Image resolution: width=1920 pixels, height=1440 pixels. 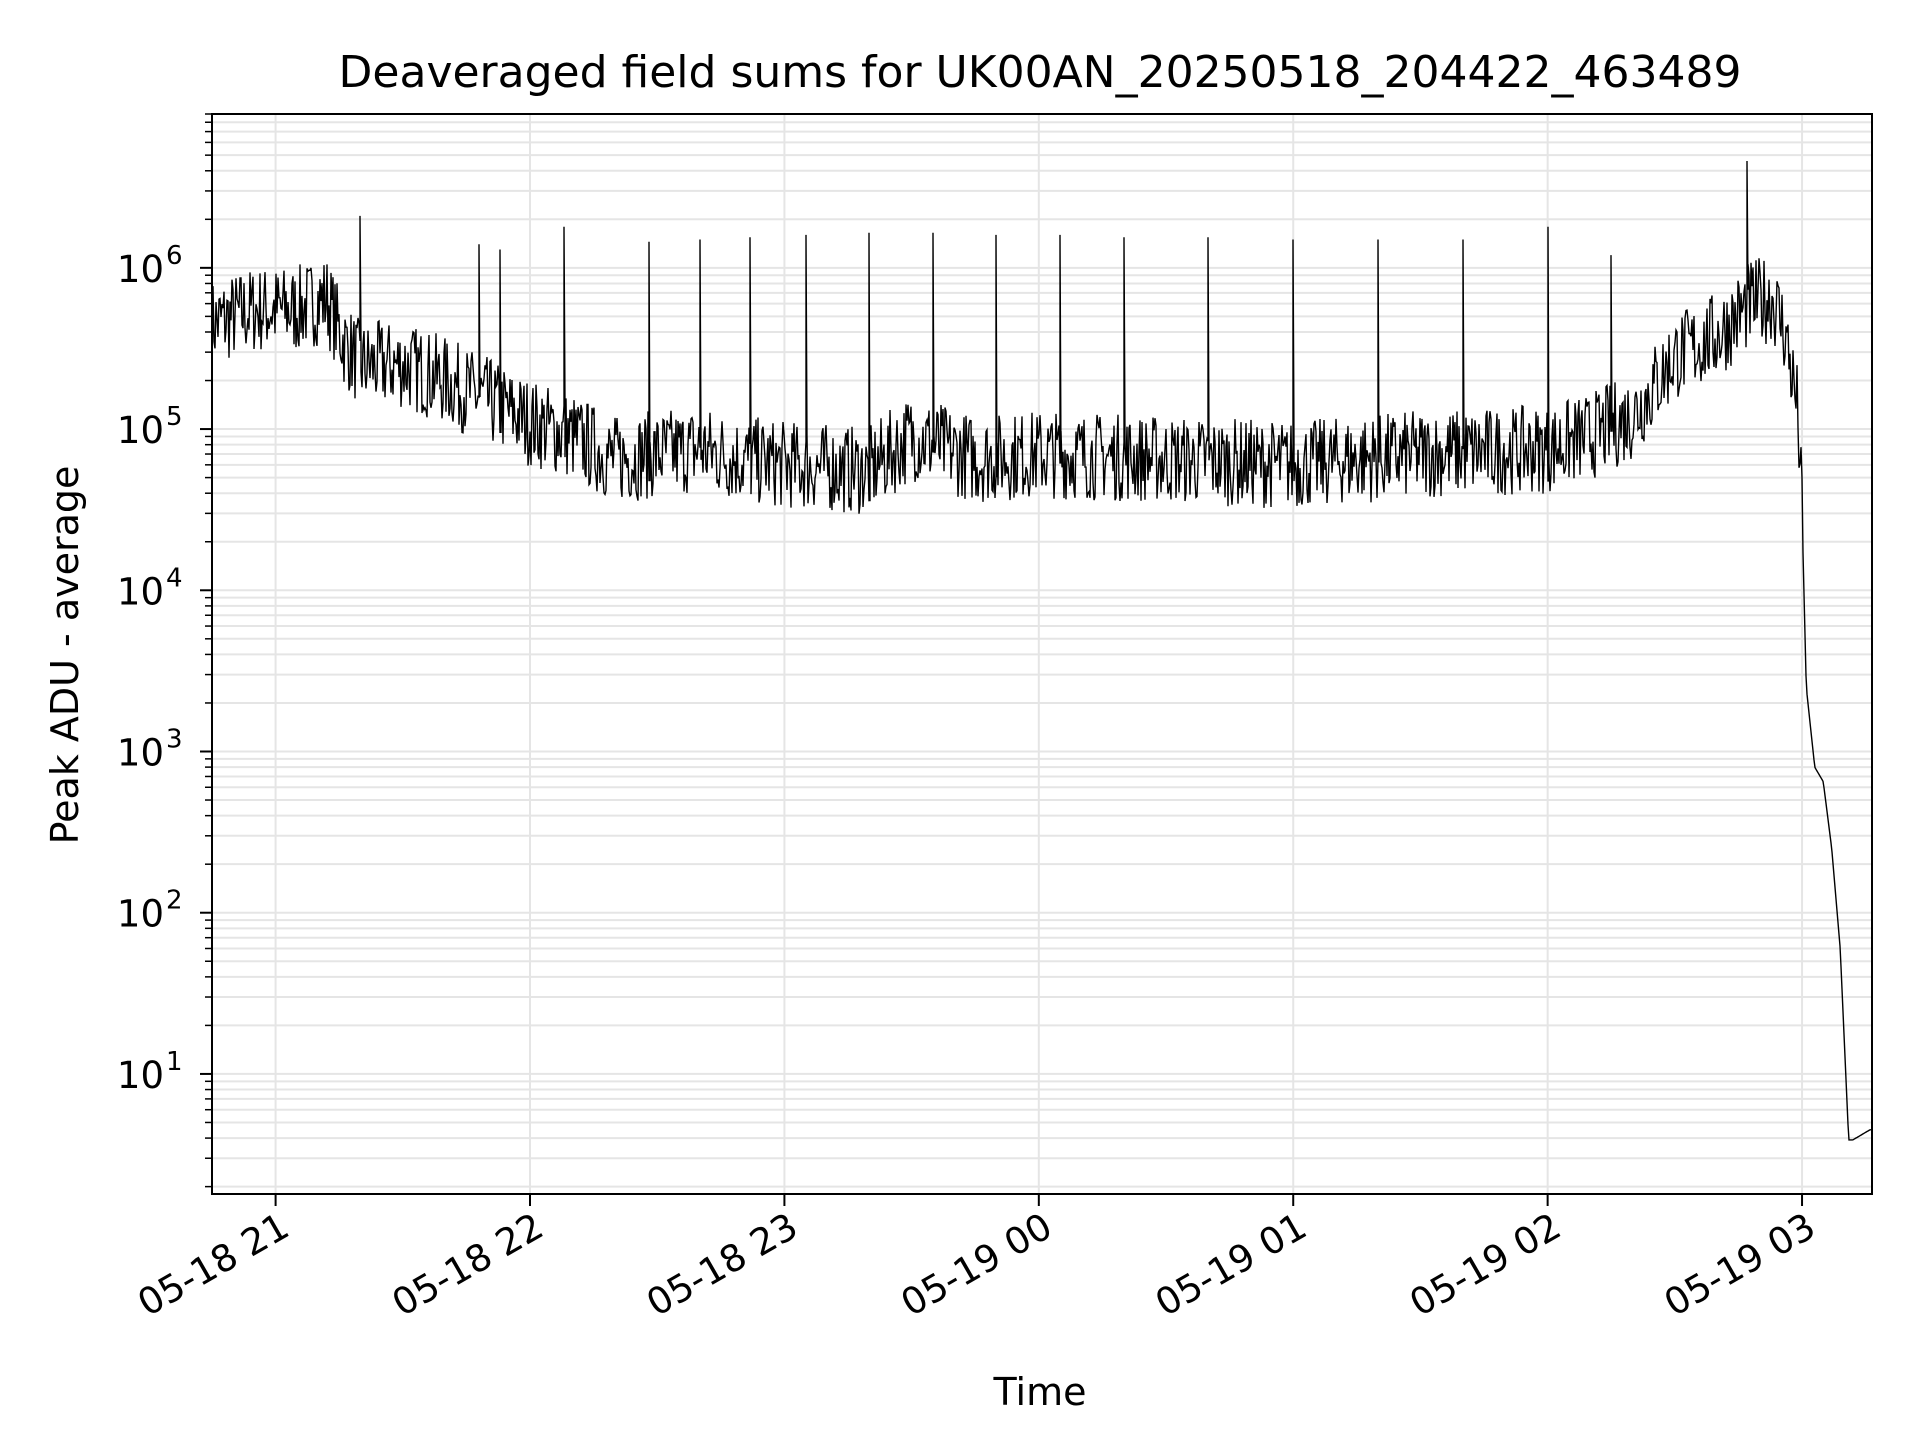 I want to click on y-tick-label-exponent: 2, so click(x=174, y=901).